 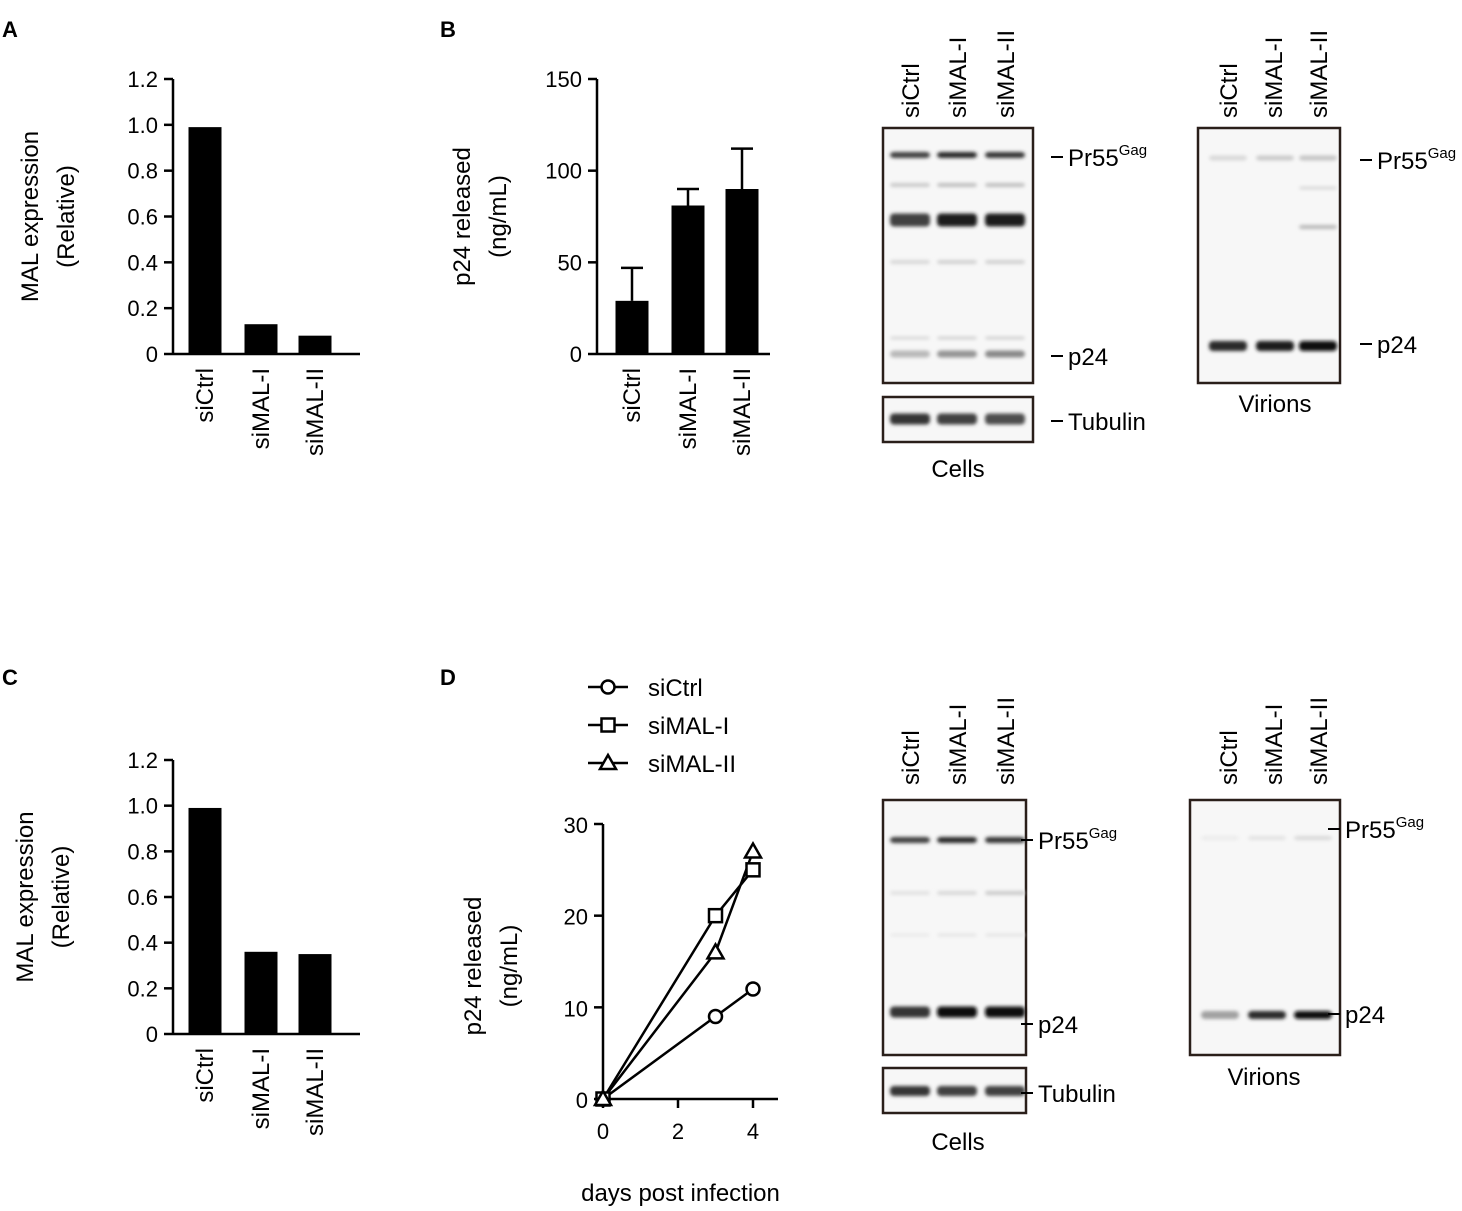 What do you see at coordinates (692, 764) in the screenshot?
I see `panel-d-legend-label: siMAL-II` at bounding box center [692, 764].